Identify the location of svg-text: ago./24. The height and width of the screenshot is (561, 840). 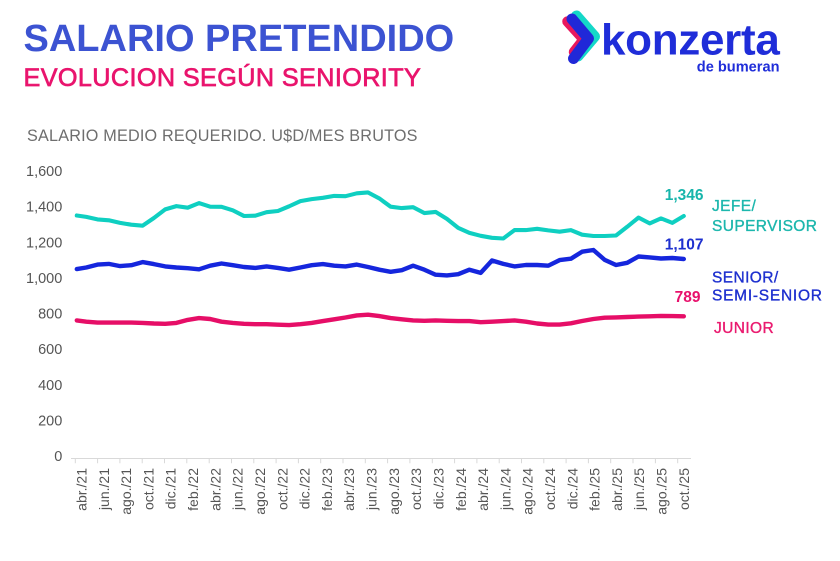
(528, 491).